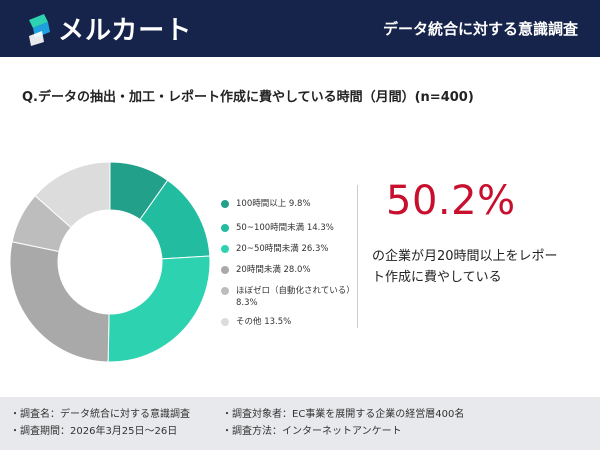  I want to click on highlight-text: の企業が月20時間以上をレポート作成に費やしている, so click(465, 267).